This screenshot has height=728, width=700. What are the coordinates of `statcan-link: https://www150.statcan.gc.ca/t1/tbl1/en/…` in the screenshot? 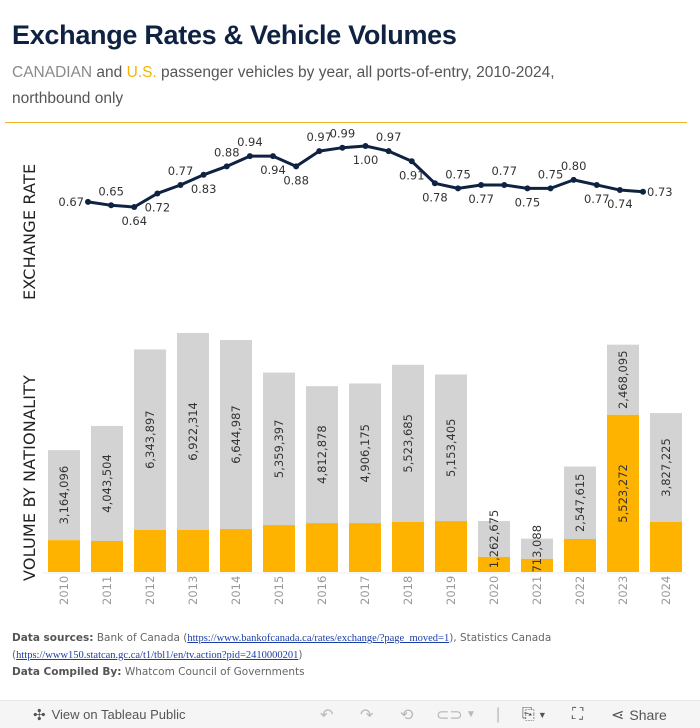 It's located at (157, 655).